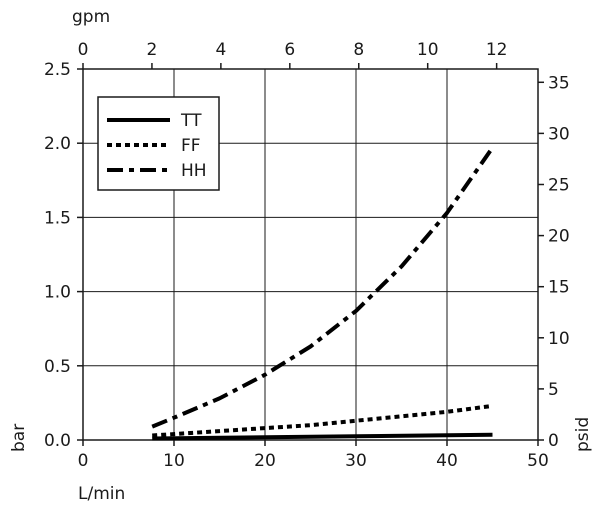 This screenshot has height=509, width=600. Describe the element at coordinates (19, 438) in the screenshot. I see `y-left-axis-title: bar` at that location.